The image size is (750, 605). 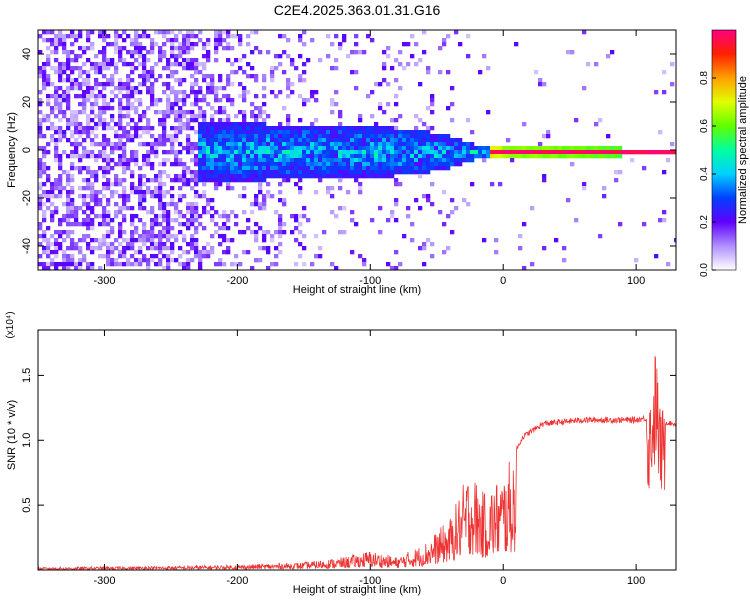 What do you see at coordinates (237, 281) in the screenshot?
I see `heatmap-x-tick-label: -200` at bounding box center [237, 281].